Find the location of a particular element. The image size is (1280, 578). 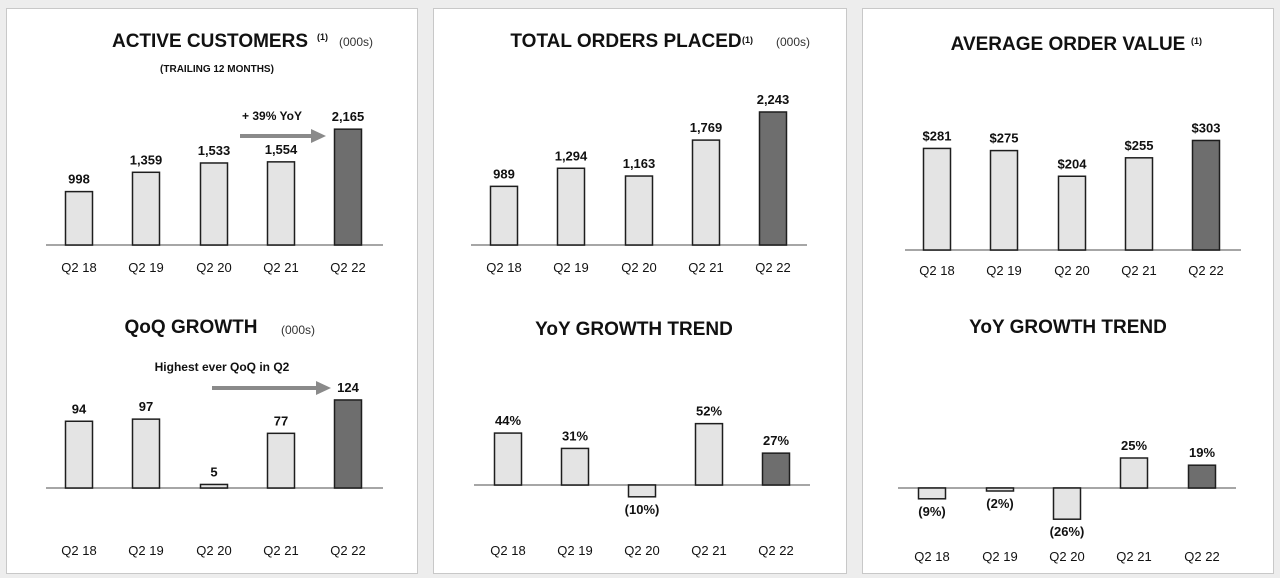

data-label: 27% is located at coordinates (776, 440).